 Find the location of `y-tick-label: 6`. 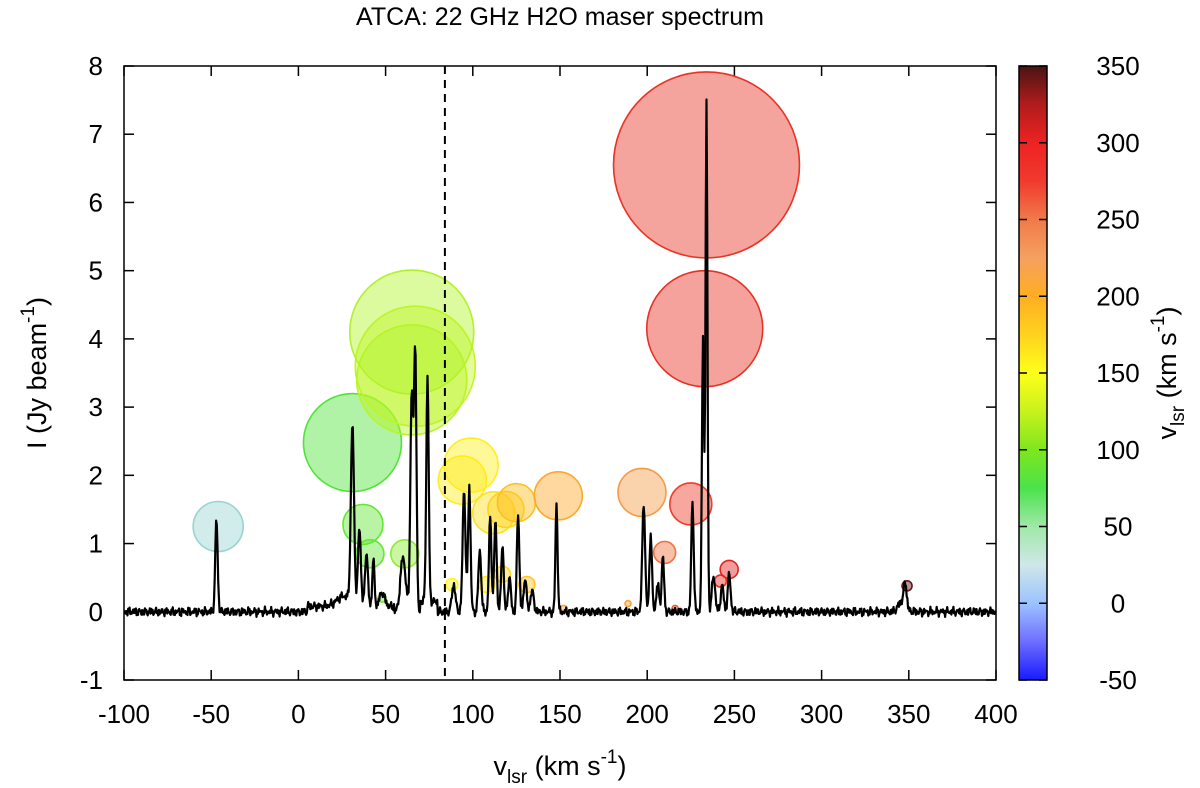

y-tick-label: 6 is located at coordinates (96, 202).